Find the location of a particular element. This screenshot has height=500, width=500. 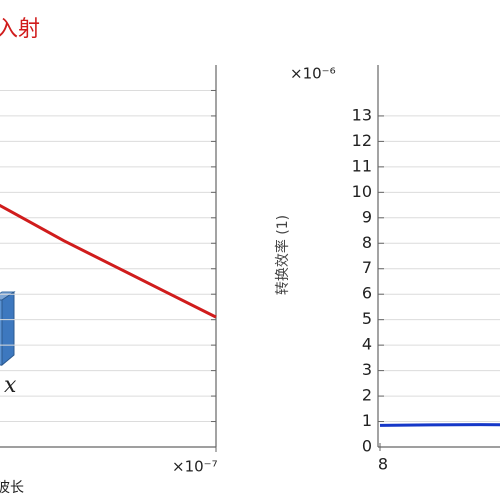

y-tick-label: 9 is located at coordinates (367, 216).